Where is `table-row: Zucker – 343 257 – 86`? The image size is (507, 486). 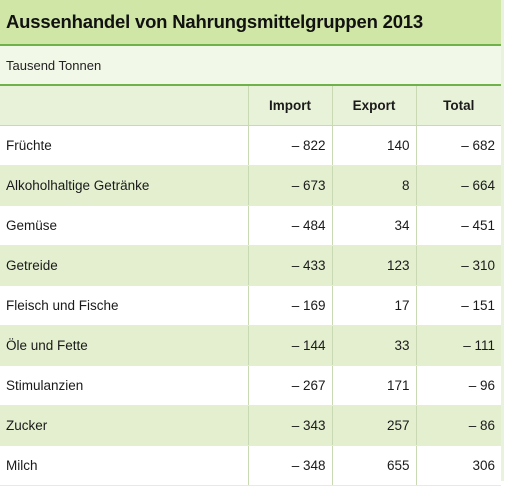 table-row: Zucker – 343 257 – 86 is located at coordinates (250, 425).